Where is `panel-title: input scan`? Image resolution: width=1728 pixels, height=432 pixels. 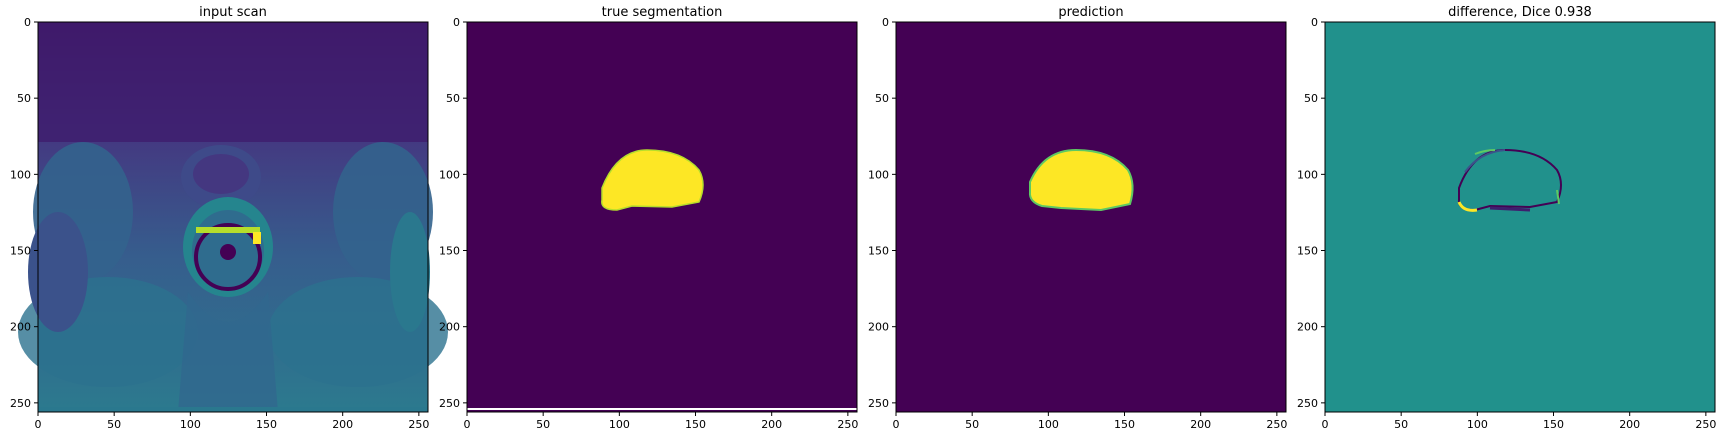 panel-title: input scan is located at coordinates (233, 12).